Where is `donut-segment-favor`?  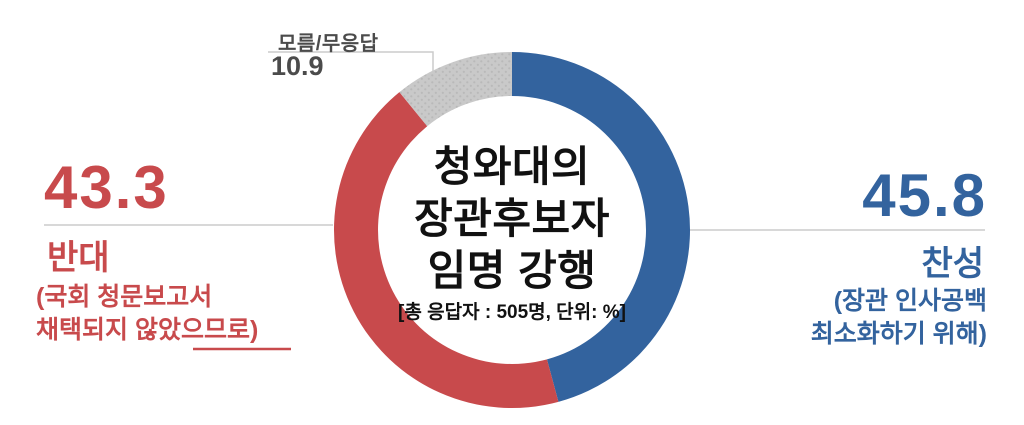 donut-segment-favor is located at coordinates (601, 227).